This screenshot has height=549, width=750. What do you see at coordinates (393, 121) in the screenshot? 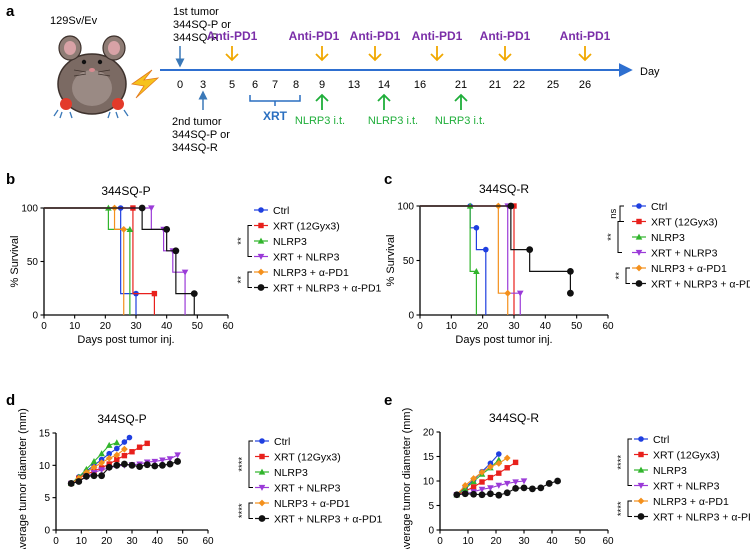
I see `nlrp3-label-d14: NLRP3 i.t.` at bounding box center [393, 121].